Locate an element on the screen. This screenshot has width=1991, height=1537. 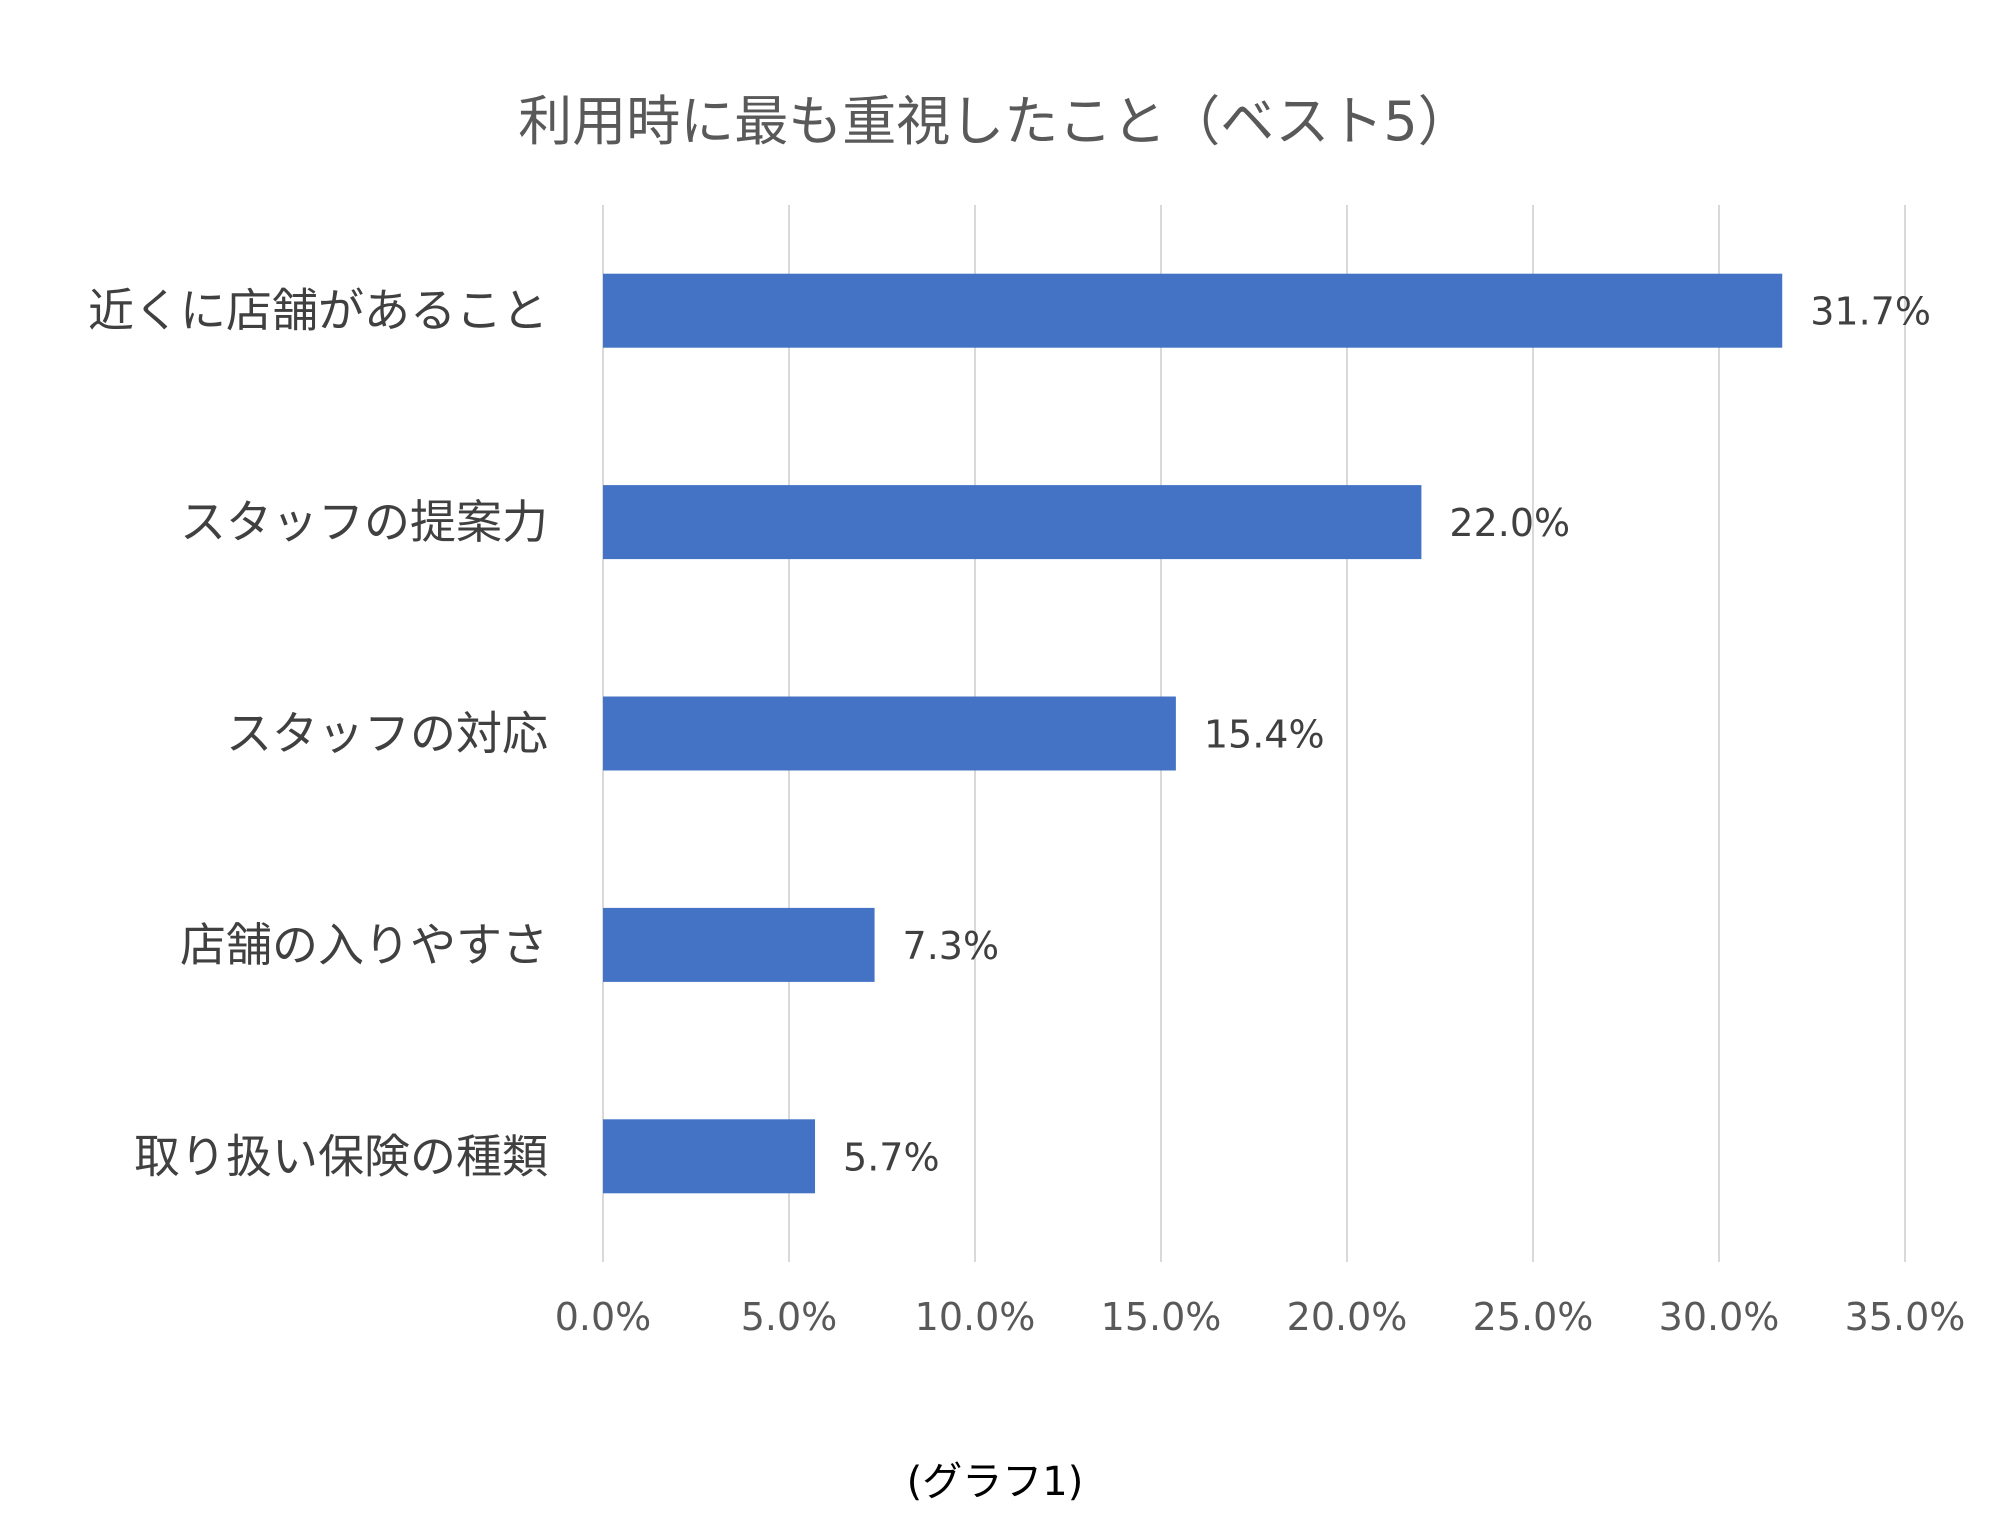
category-label: スタッフの対応 is located at coordinates (387, 734).